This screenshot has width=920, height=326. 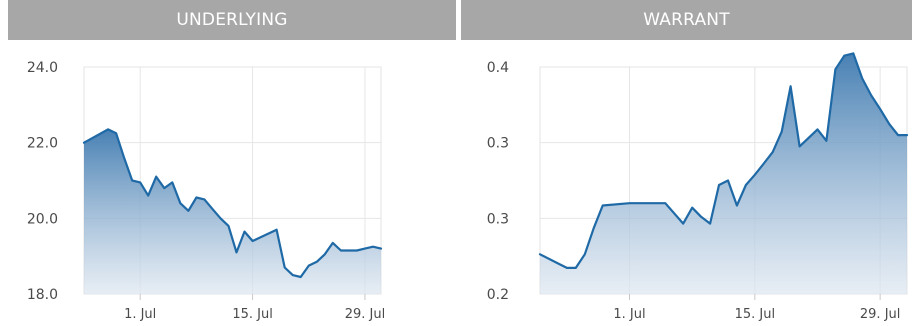 What do you see at coordinates (232, 20) in the screenshot?
I see `tab-underlying: UNDERLYING` at bounding box center [232, 20].